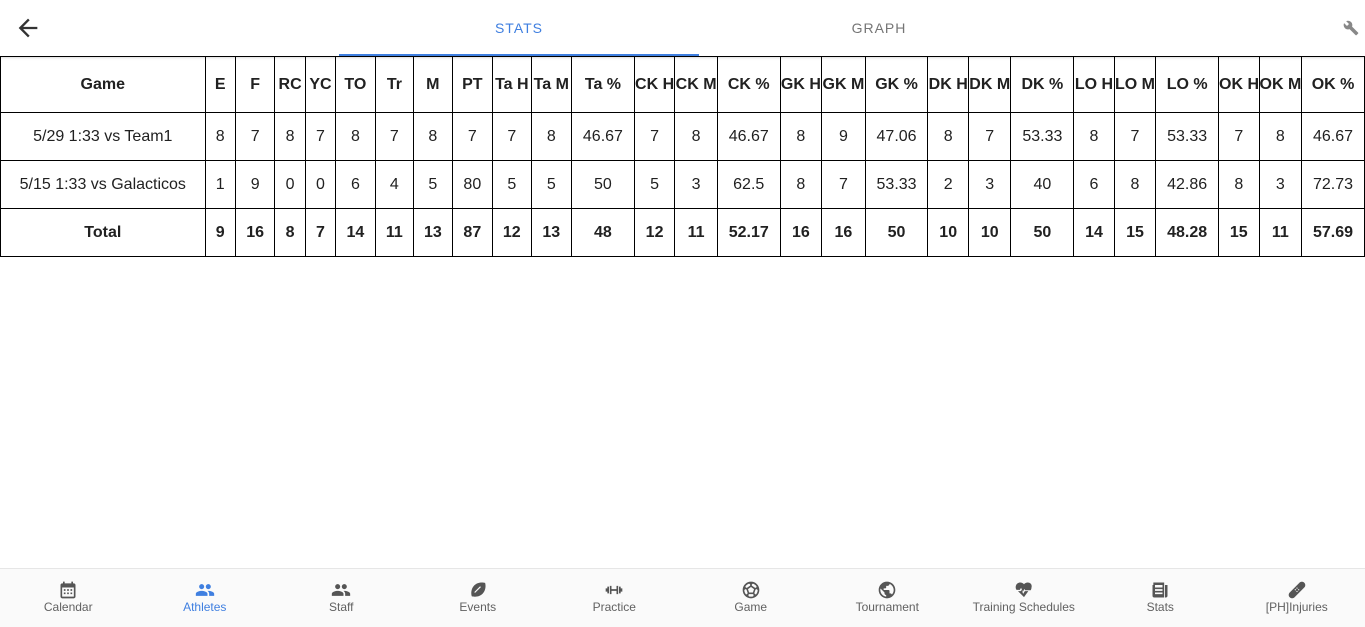  I want to click on staff-icon, so click(341, 590).